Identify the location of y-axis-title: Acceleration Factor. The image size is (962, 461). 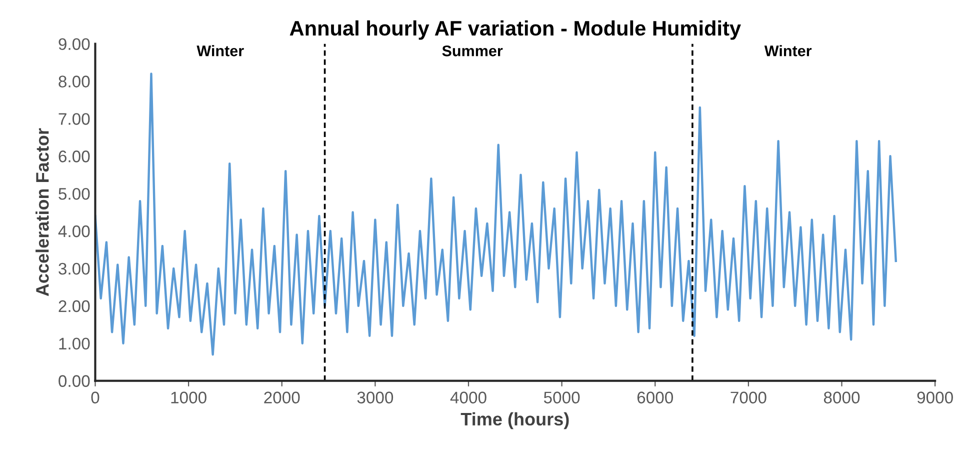
(42, 212).